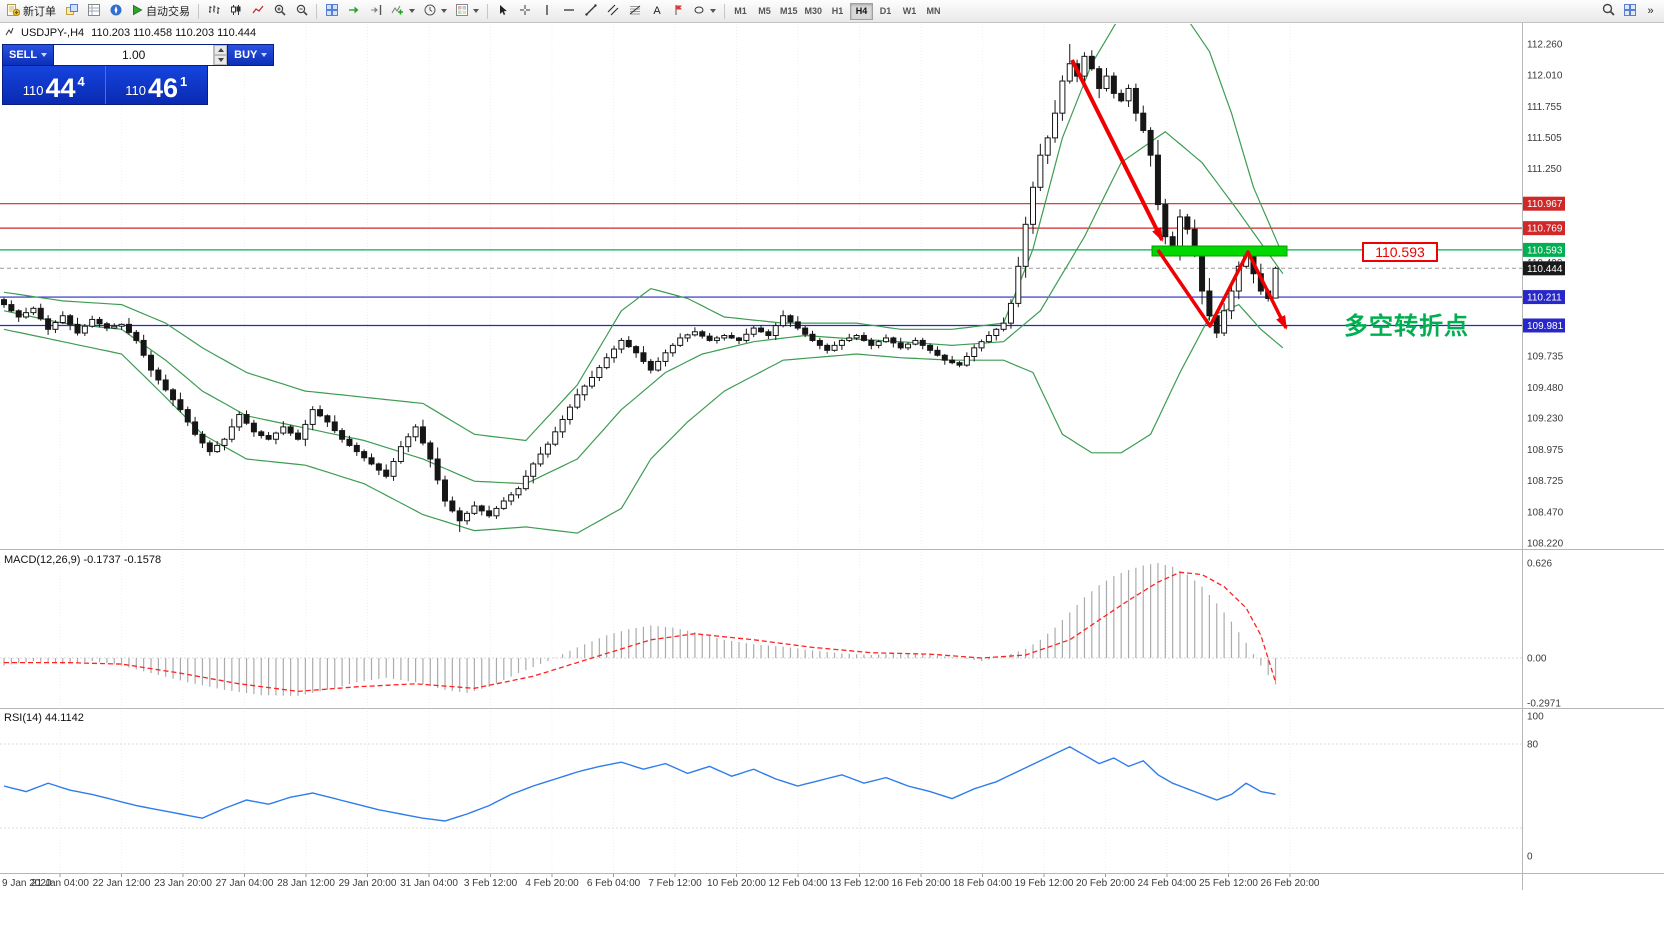 This screenshot has height=943, width=1664. What do you see at coordinates (862, 11) in the screenshot?
I see `timeframe-h4-button: H4` at bounding box center [862, 11].